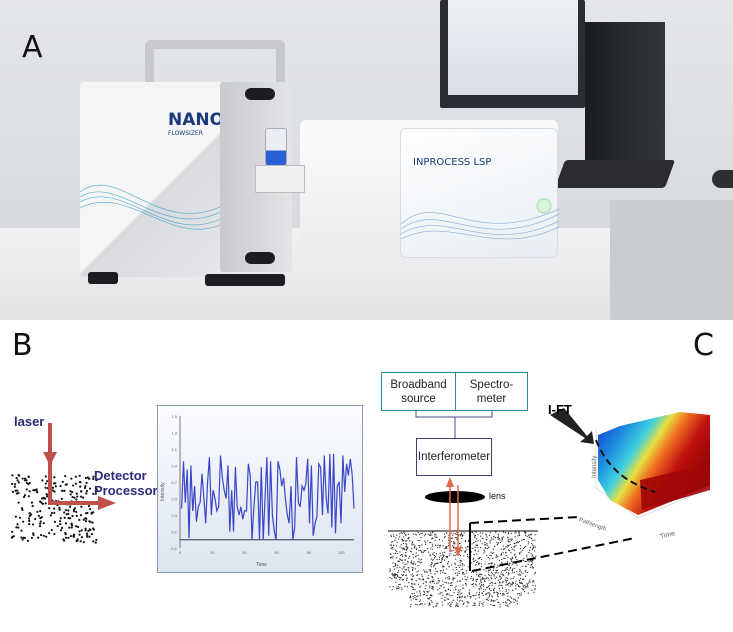 This screenshot has width=733, height=632. What do you see at coordinates (276, 552) in the screenshot?
I see `x-tick-label: 60` at bounding box center [276, 552].